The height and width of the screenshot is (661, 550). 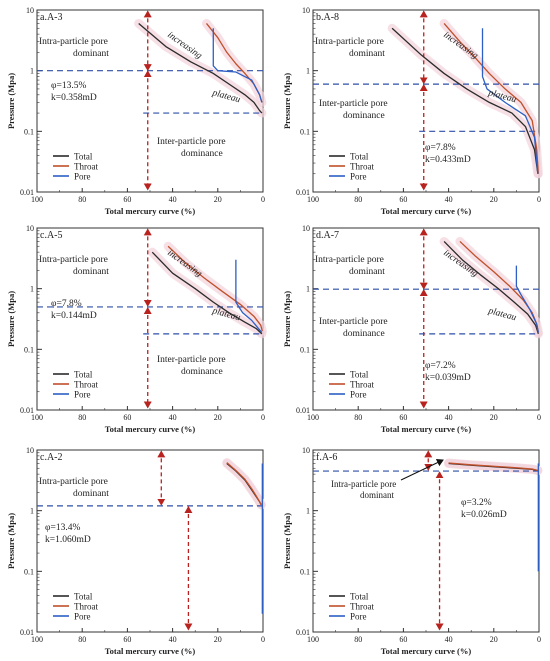 What do you see at coordinates (440, 366) in the screenshot?
I see `porosity-value: φ=7.2%` at bounding box center [440, 366].